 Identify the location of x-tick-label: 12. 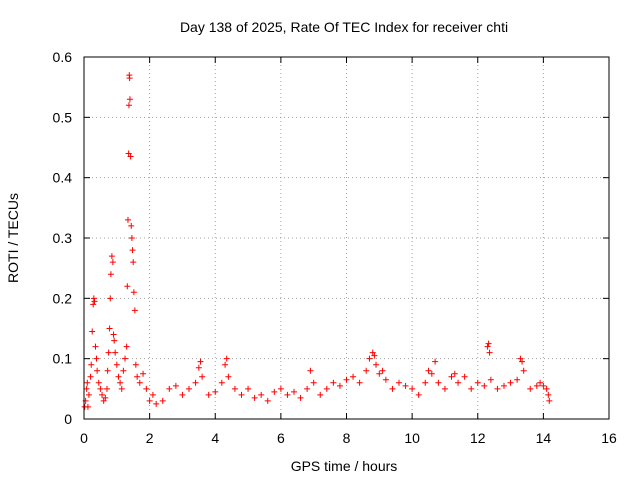
(478, 438).